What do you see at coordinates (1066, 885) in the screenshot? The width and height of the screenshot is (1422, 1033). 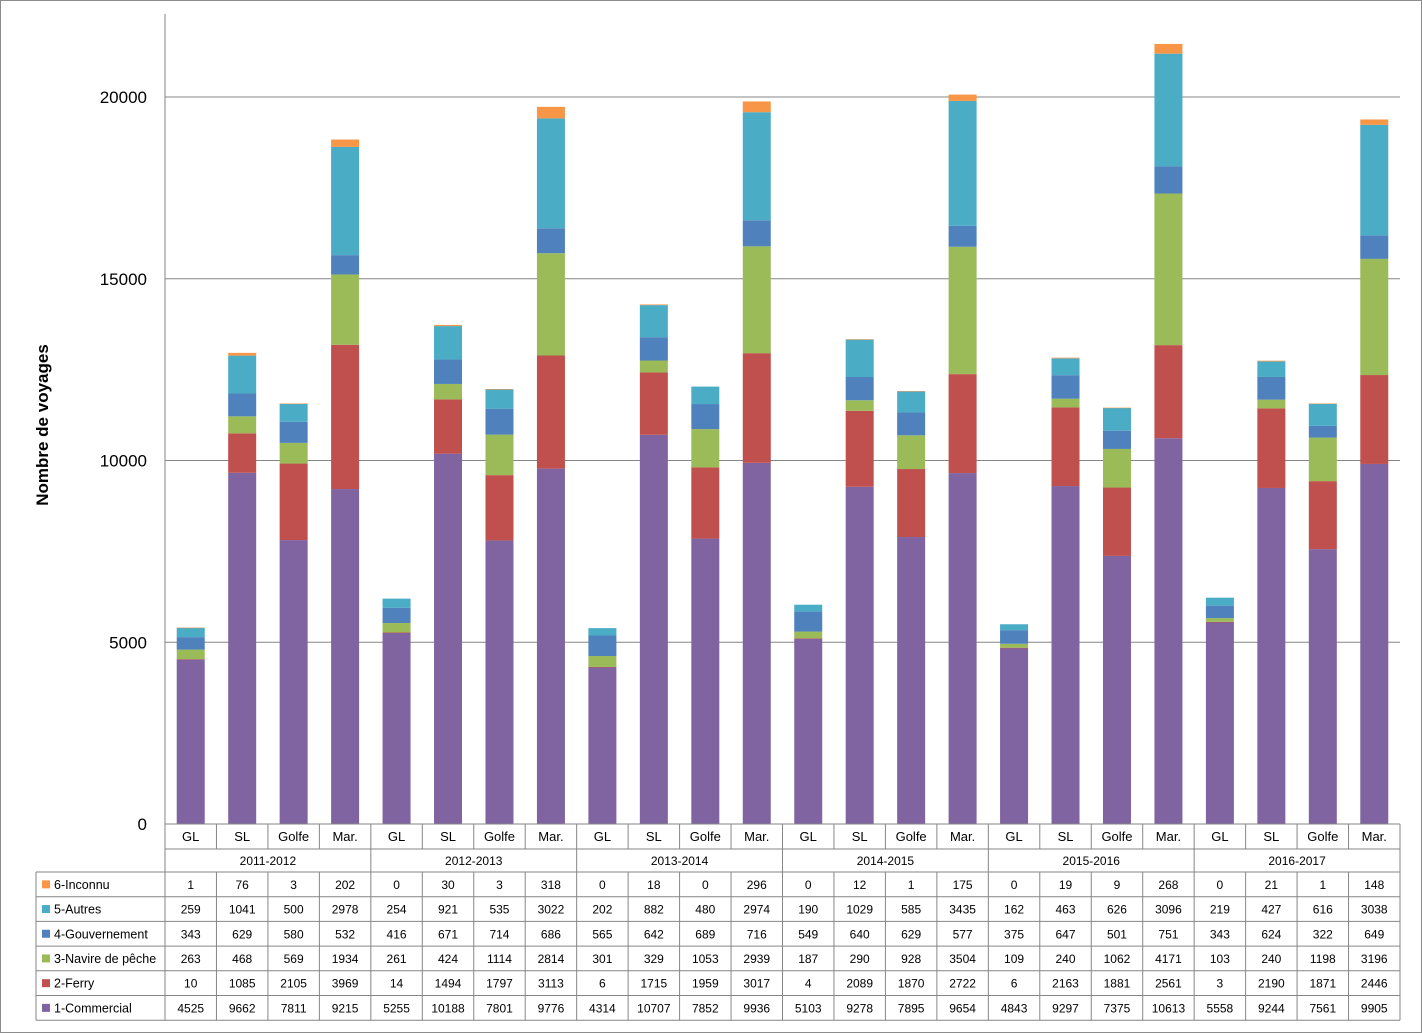 I see `table-cell: 19` at bounding box center [1066, 885].